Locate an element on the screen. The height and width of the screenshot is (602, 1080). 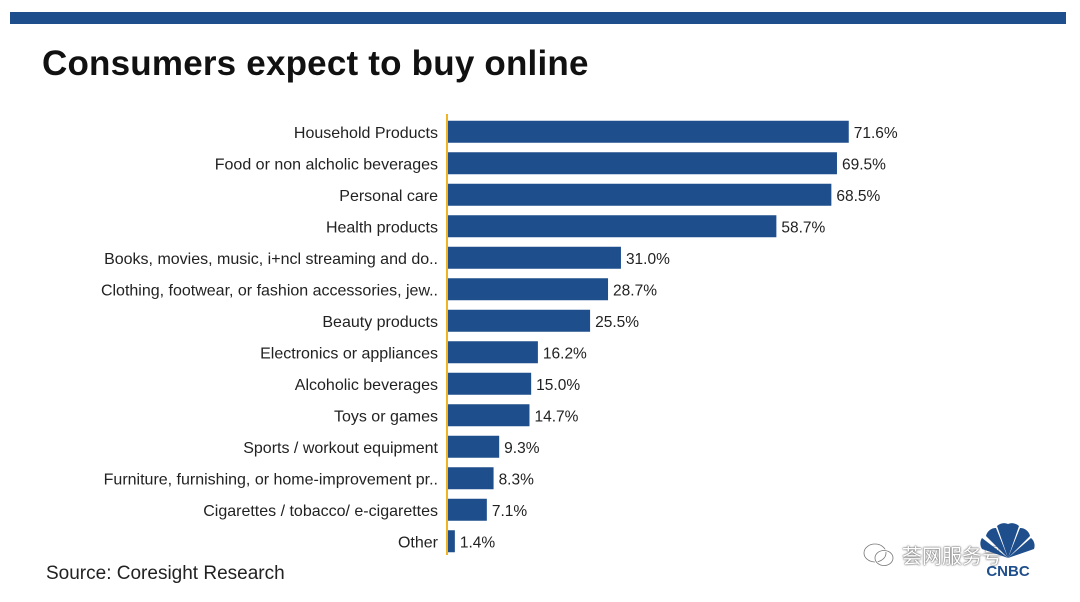
value-label: 25.5% is located at coordinates (617, 322).